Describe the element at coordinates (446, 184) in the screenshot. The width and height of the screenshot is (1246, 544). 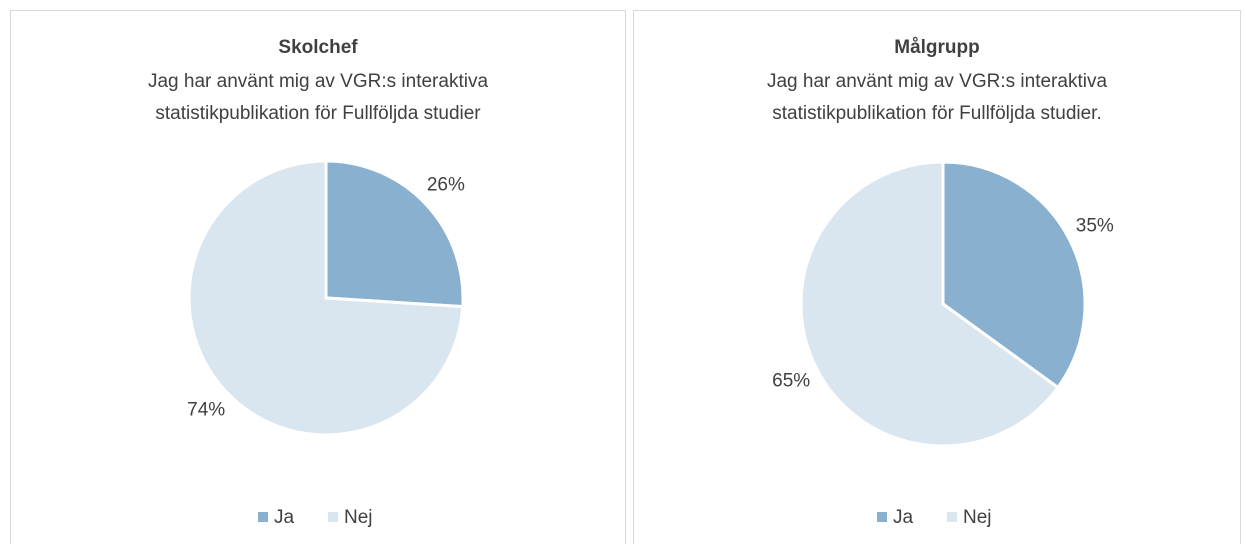
I see `data-label: 26%` at that location.